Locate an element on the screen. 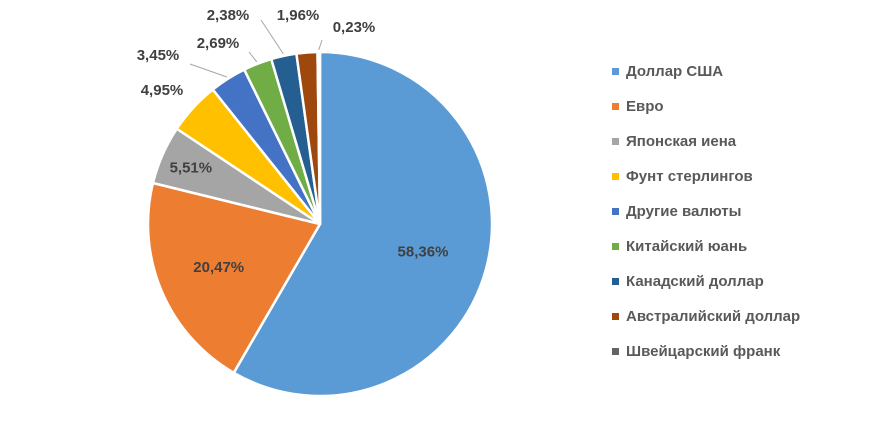  legend-item: Евро is located at coordinates (706, 106).